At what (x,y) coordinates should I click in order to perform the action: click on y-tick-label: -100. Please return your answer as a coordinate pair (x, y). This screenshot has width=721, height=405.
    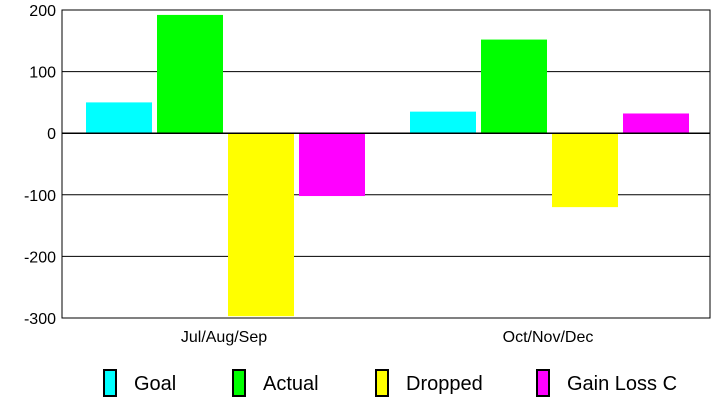
    Looking at the image, I should click on (40, 196).